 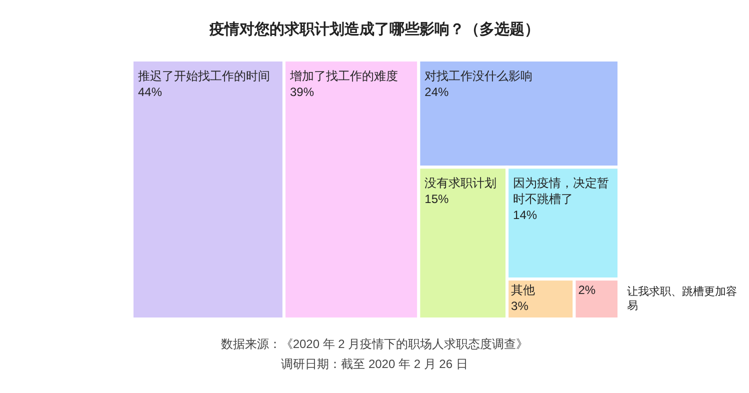 I want to click on annotation: 调研日期：截至 2020 年 2 月 26 日, so click(x=374, y=364).